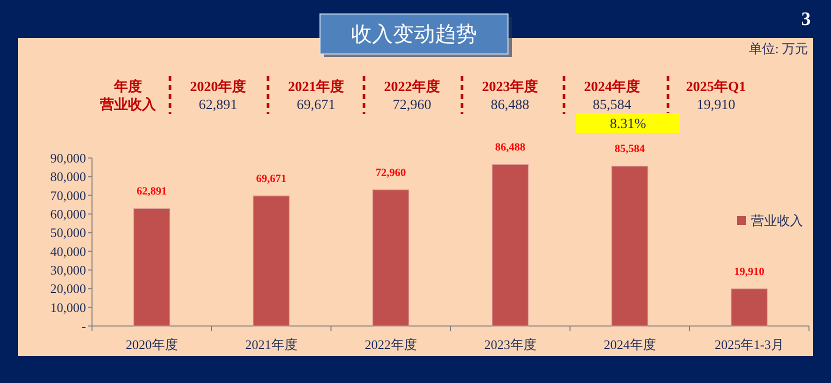 The width and height of the screenshot is (831, 383). I want to click on text: 2024年度, so click(612, 86).